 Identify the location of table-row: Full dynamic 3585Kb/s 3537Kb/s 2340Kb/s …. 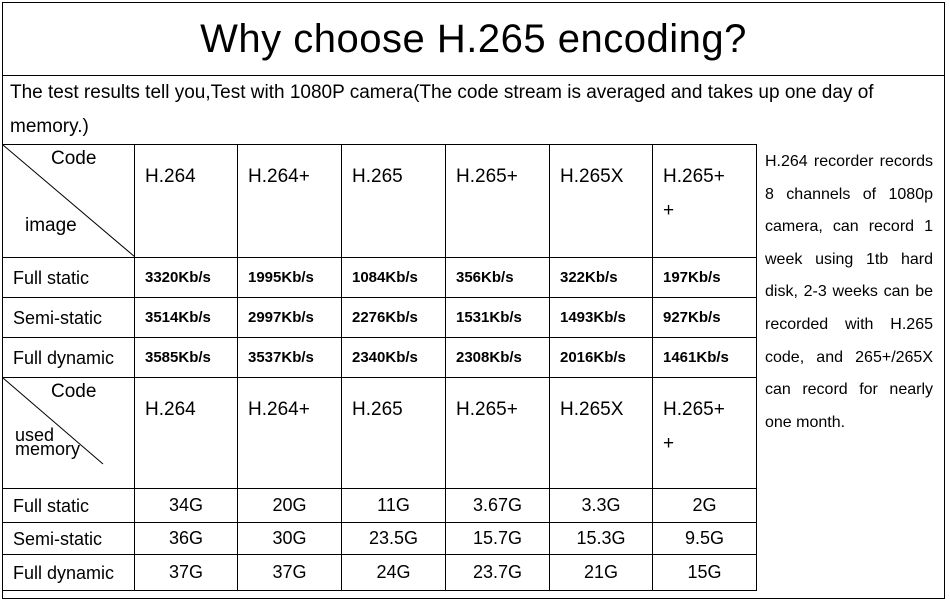
(379, 357).